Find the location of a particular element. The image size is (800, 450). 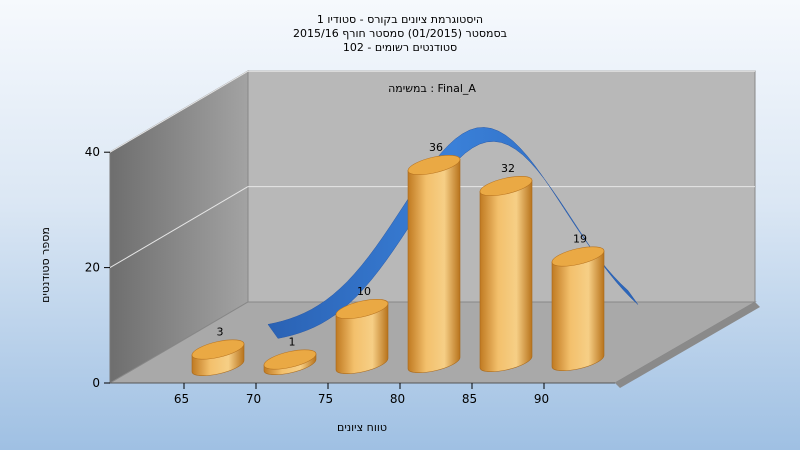

x-tick-label: 85 is located at coordinates (469, 399).